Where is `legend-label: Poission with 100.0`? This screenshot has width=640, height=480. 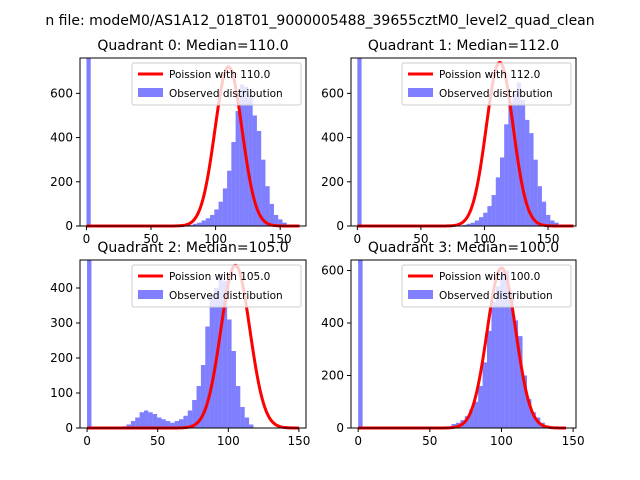 legend-label: Poission with 100.0 is located at coordinates (489, 277).